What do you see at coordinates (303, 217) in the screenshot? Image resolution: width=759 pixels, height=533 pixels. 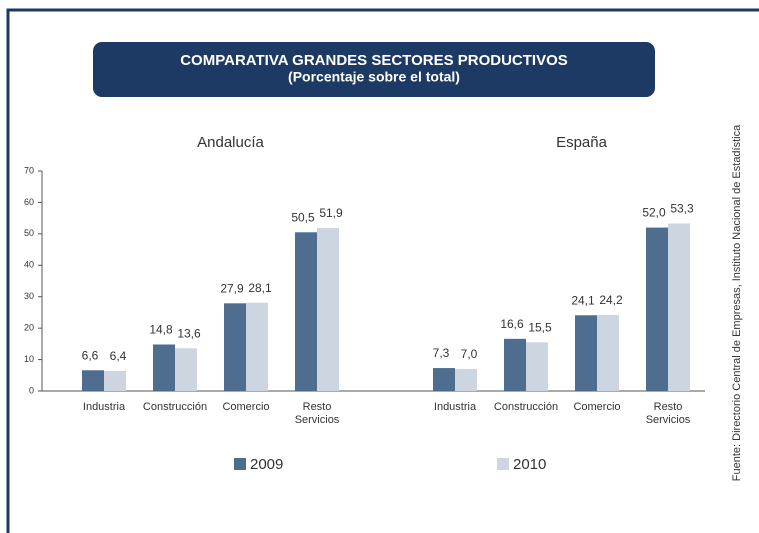 I see `data-label: 50,5` at bounding box center [303, 217].